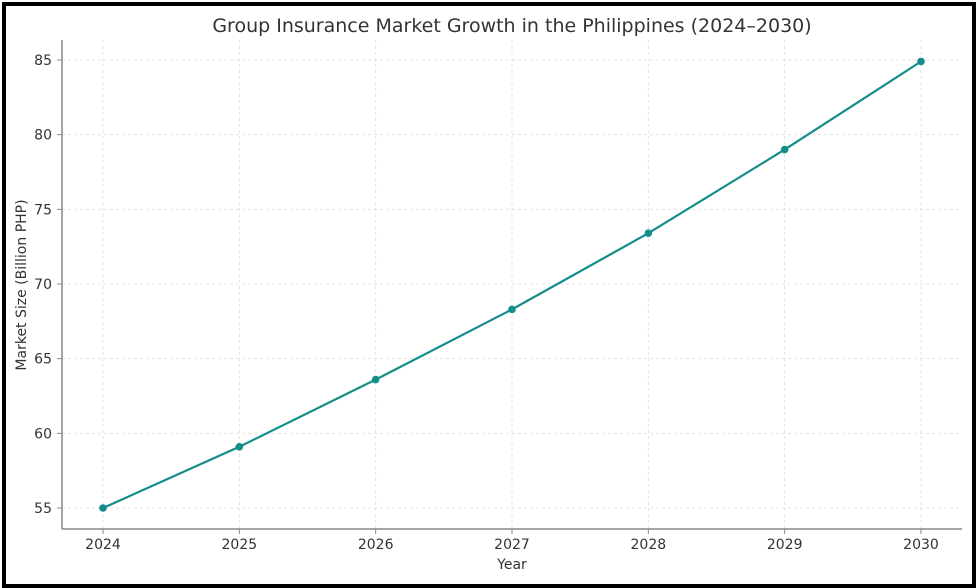 This screenshot has height=588, width=976. Describe the element at coordinates (785, 545) in the screenshot. I see `x-tick-label: 2029` at that location.